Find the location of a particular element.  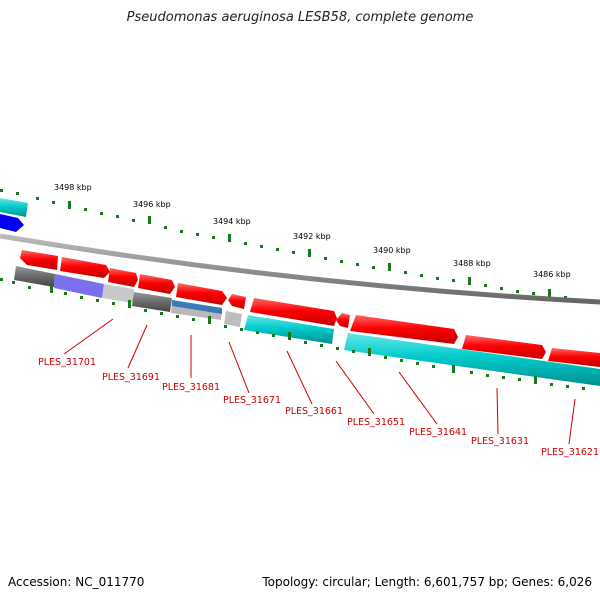

gene-label: PLES_31671 is located at coordinates (252, 400).